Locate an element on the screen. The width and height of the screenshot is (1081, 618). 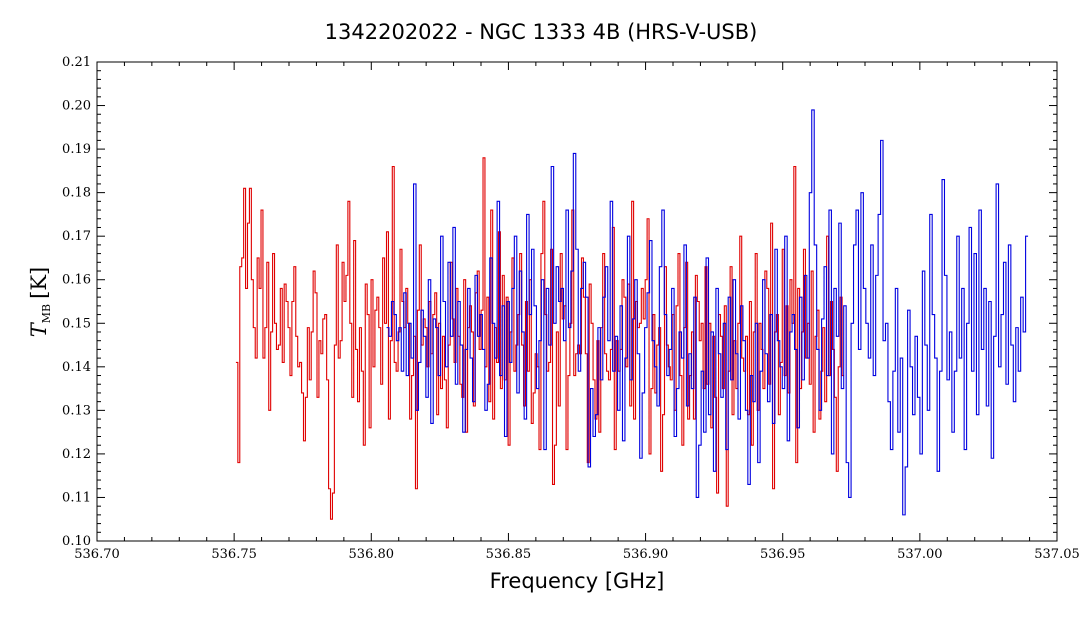
y-axis-label: TMB [K] is located at coordinates (40, 302).